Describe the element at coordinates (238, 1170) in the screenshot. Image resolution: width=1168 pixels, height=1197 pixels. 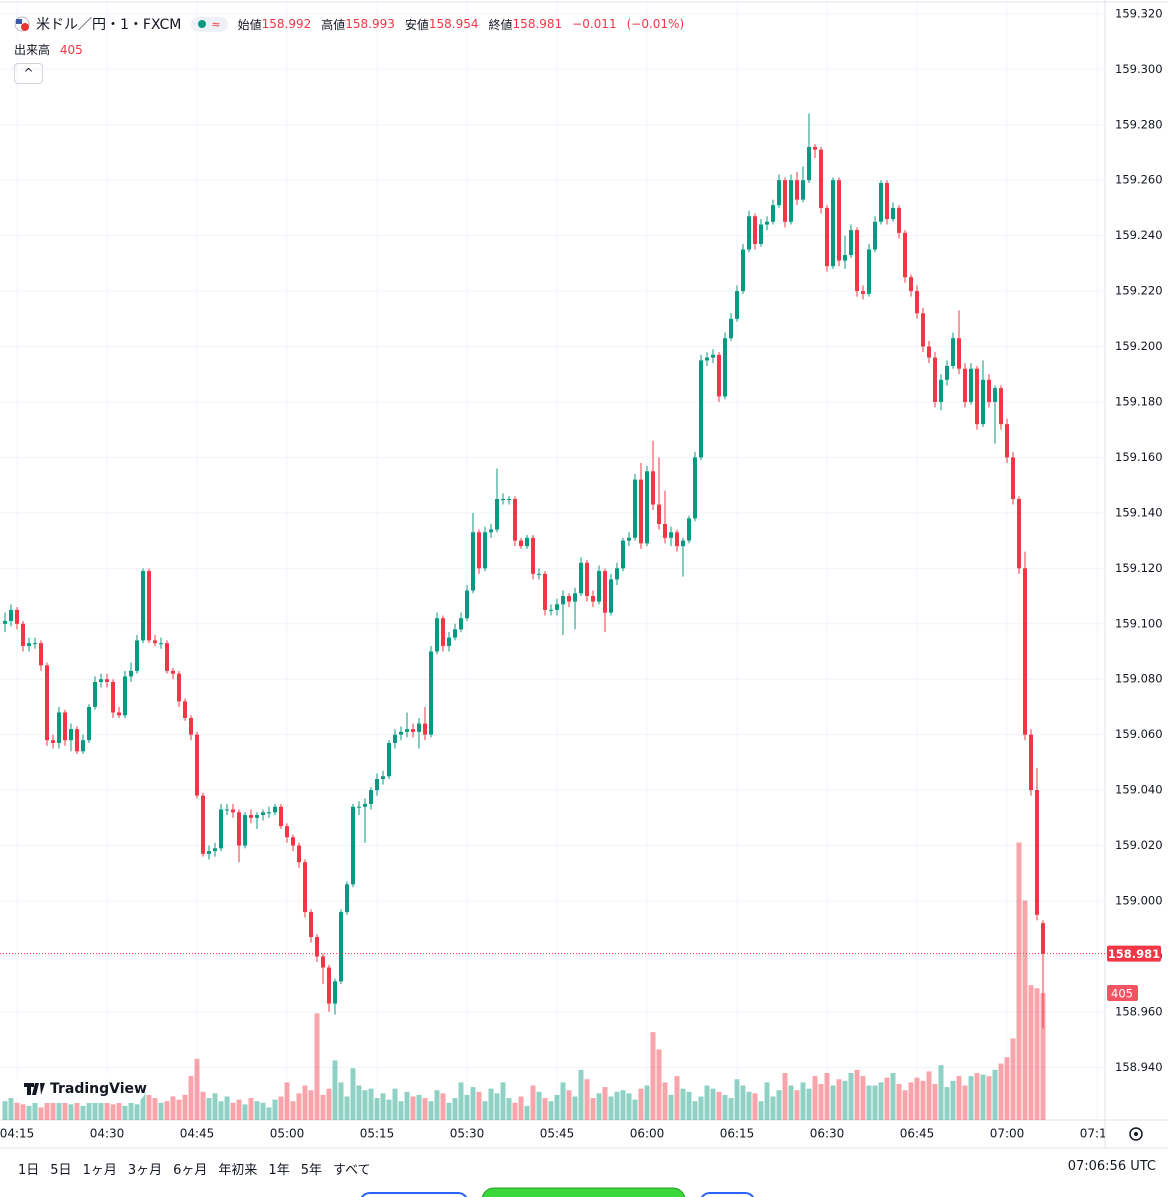
I see `period-button: 年初来` at that location.